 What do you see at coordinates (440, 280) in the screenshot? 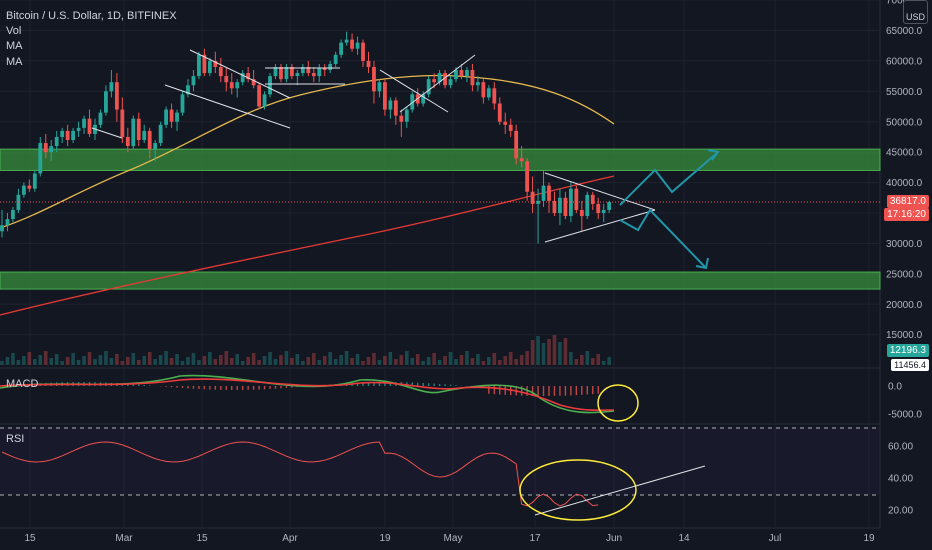
I see `support-zone` at bounding box center [440, 280].